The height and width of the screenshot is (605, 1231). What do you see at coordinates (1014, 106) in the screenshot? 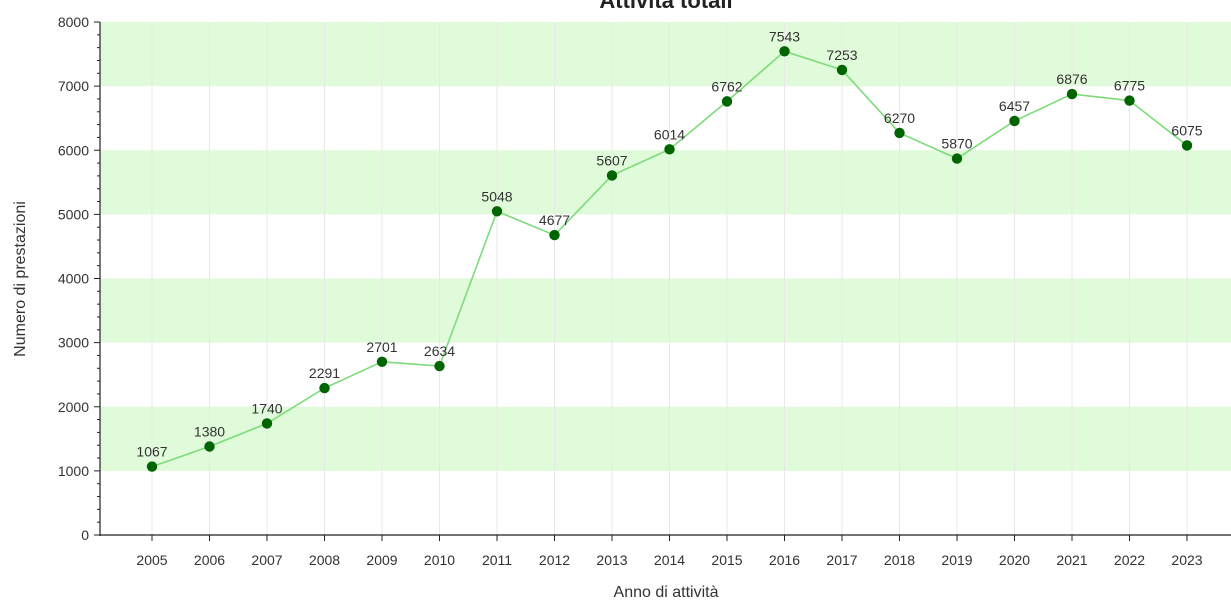
I see `data-label: 6457` at bounding box center [1014, 106].